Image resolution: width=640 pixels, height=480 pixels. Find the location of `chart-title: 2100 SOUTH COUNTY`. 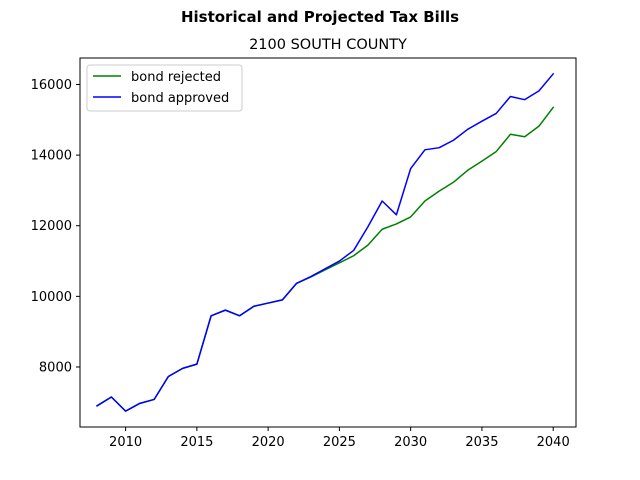

chart-title: 2100 SOUTH COUNTY is located at coordinates (328, 45).